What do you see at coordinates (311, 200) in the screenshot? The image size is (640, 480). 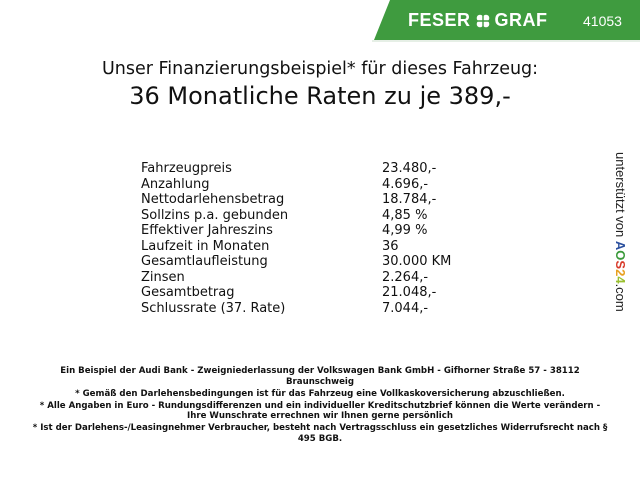 I see `table-row: Nettodarlehensbetrag 18.784,-` at bounding box center [311, 200].